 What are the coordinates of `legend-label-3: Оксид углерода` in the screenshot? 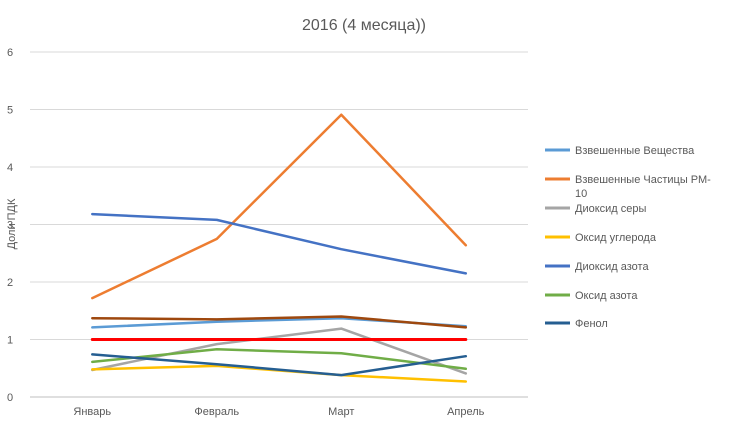 It's located at (616, 238).